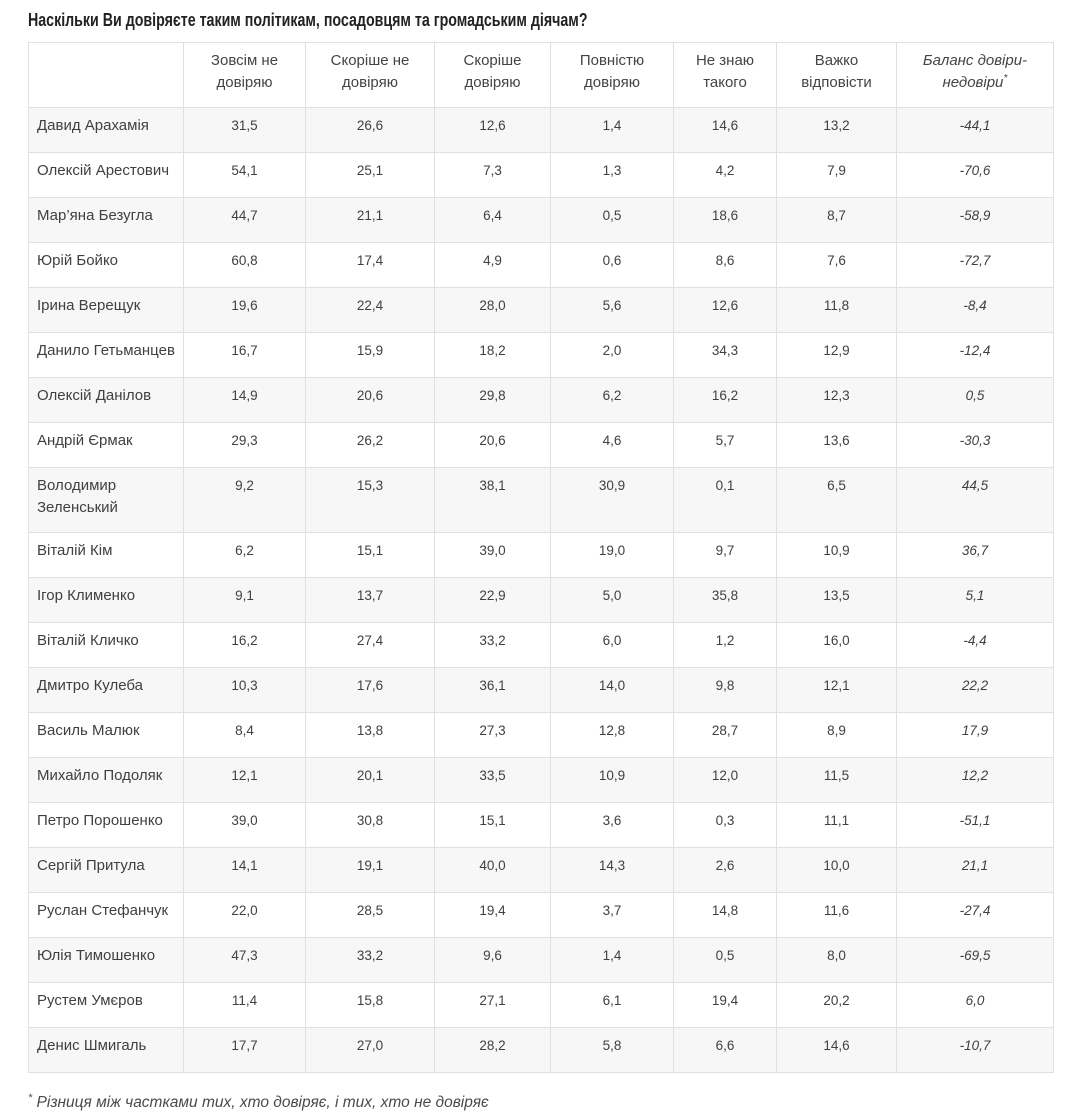 This screenshot has height=1119, width=1077. Describe the element at coordinates (725, 780) in the screenshot. I see `value-cell: 12,0` at that location.